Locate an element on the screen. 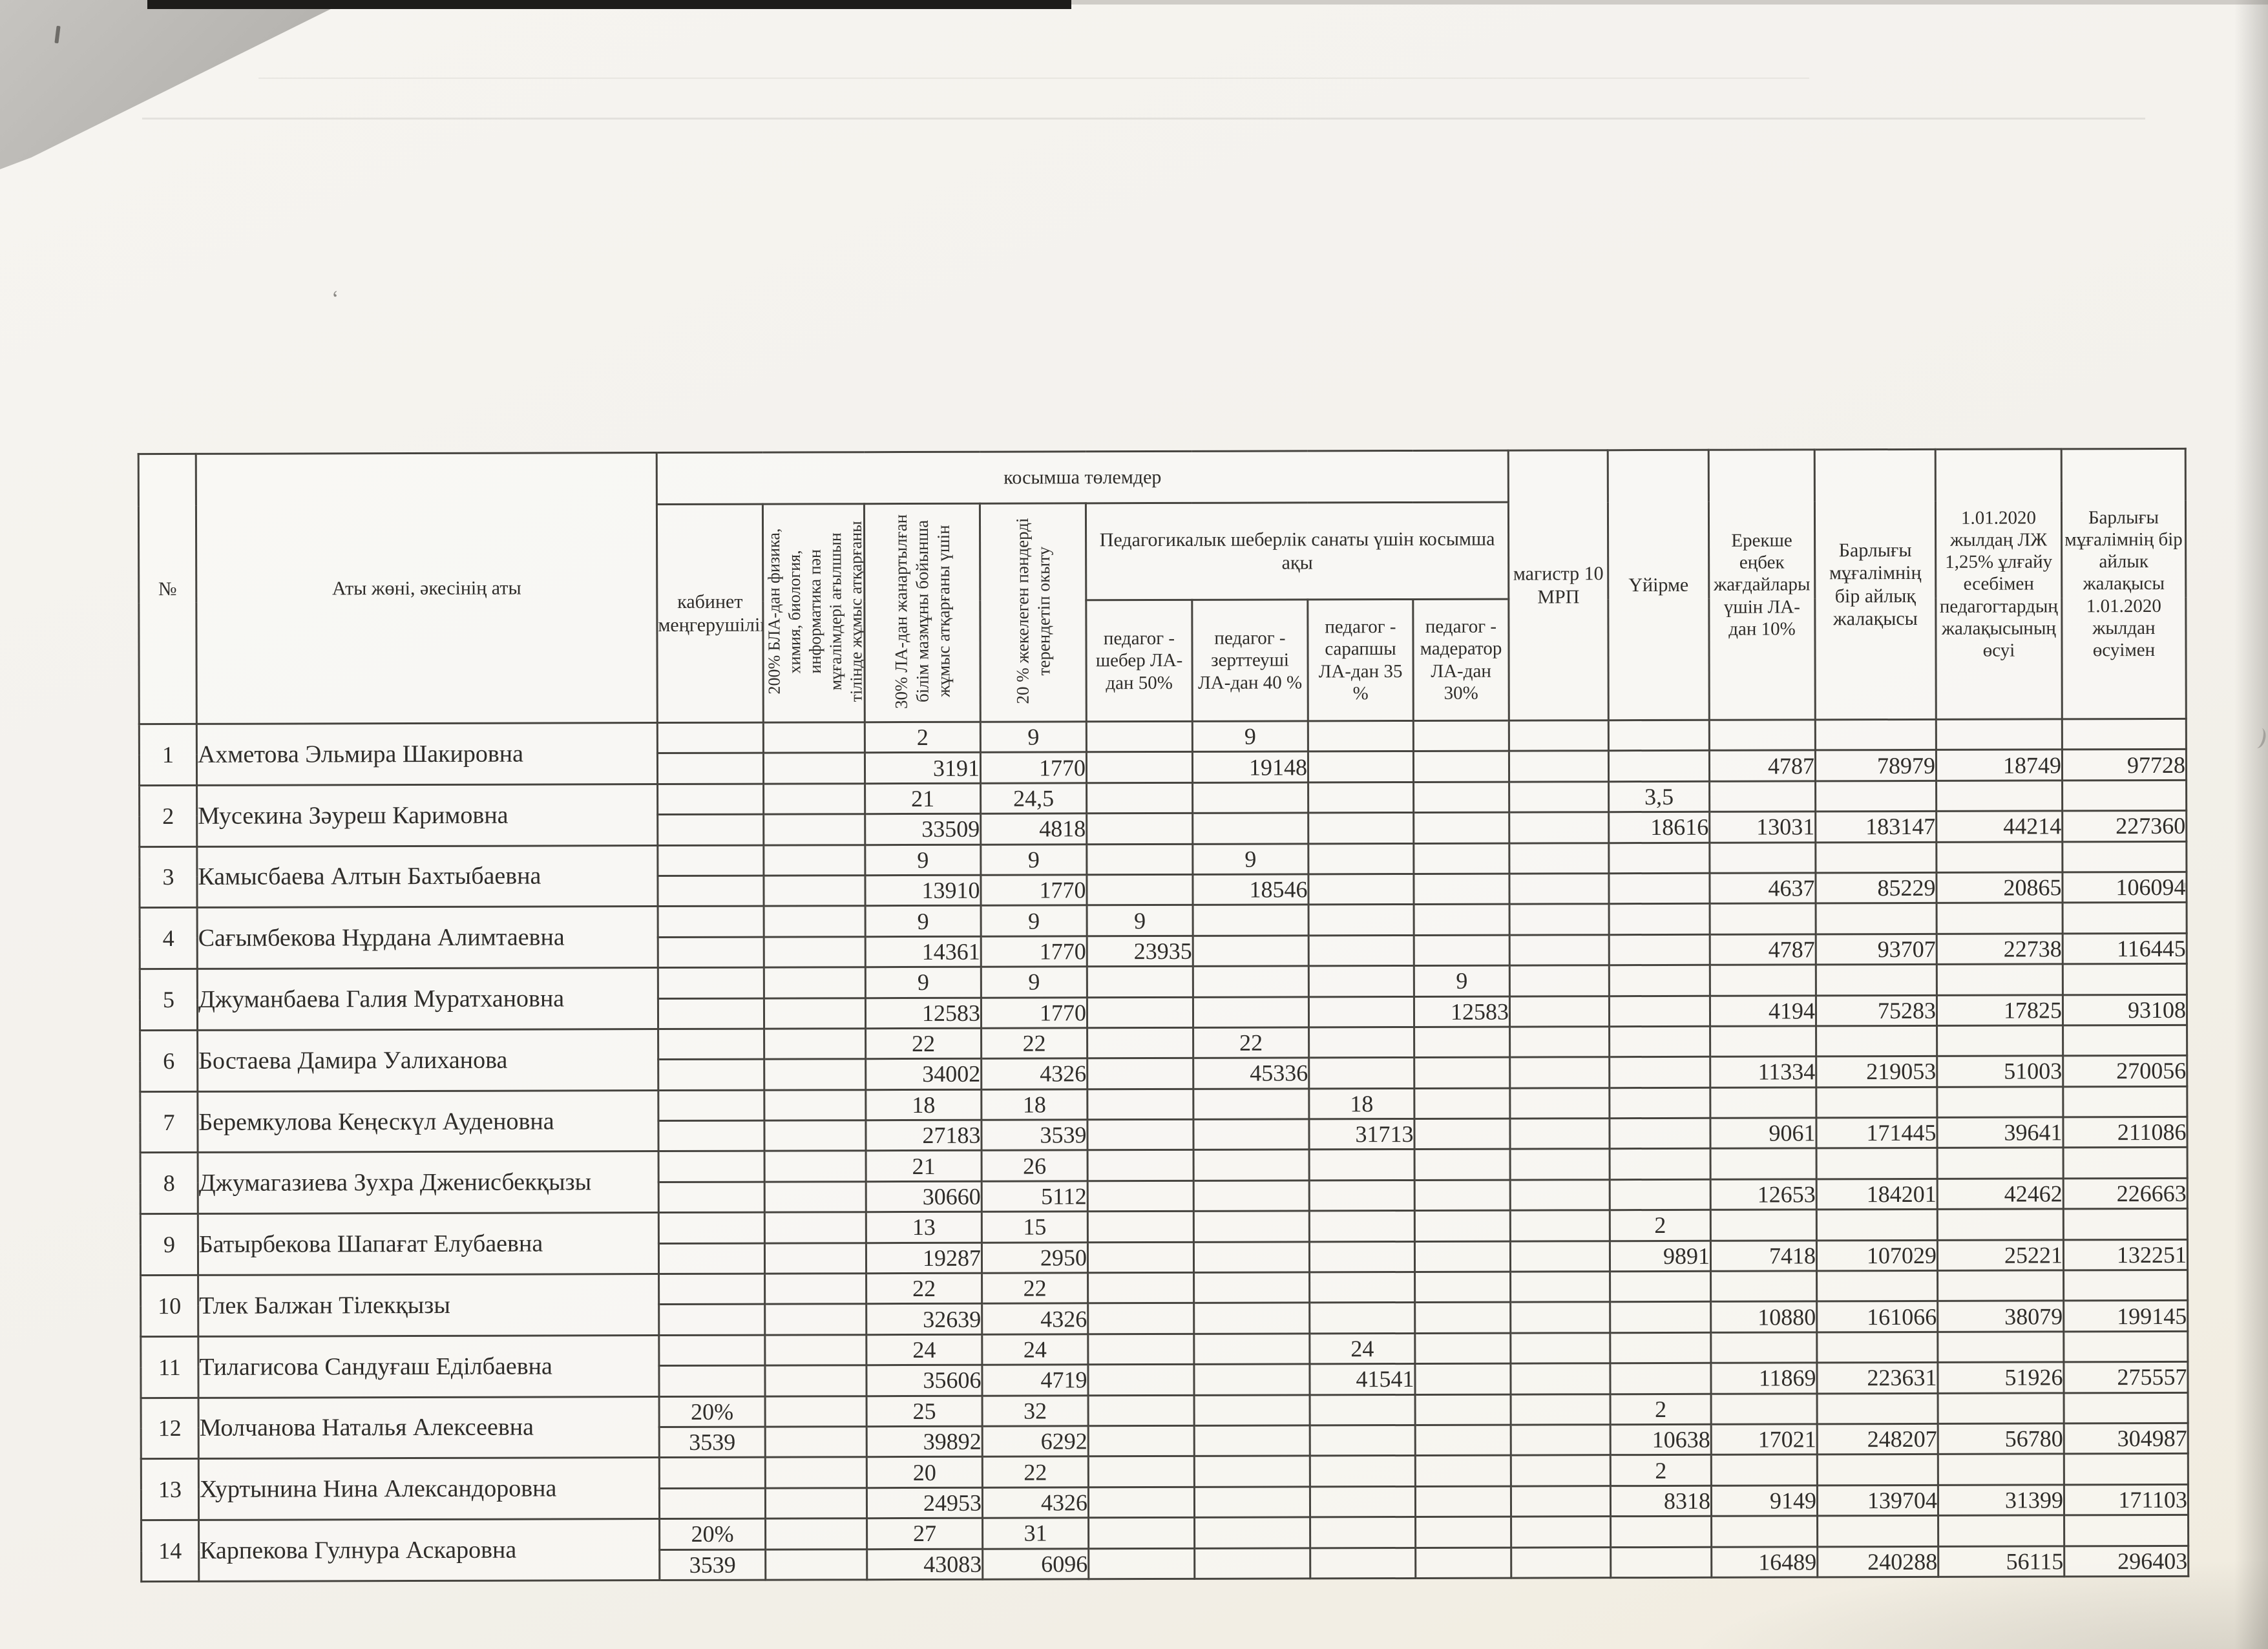  table-row: 3 Камысбаева Алтын Бахтыбаевна 9 9 9 is located at coordinates (1163, 875).